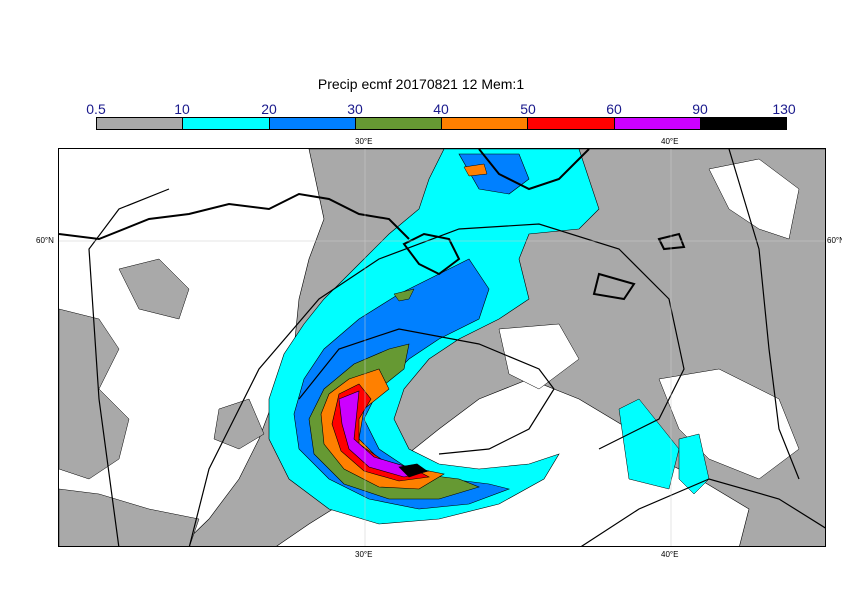  What do you see at coordinates (364, 554) in the screenshot?
I see `lon-label-bottom-30e: 30°E` at bounding box center [364, 554].